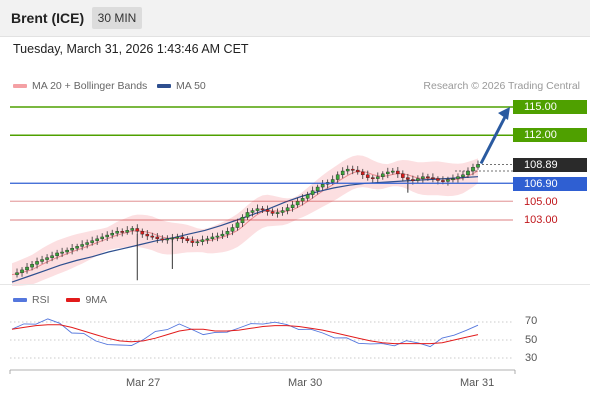 This screenshot has width=590, height=400. Describe the element at coordinates (550, 165) in the screenshot. I see `level-label-last: 108.89` at that location.